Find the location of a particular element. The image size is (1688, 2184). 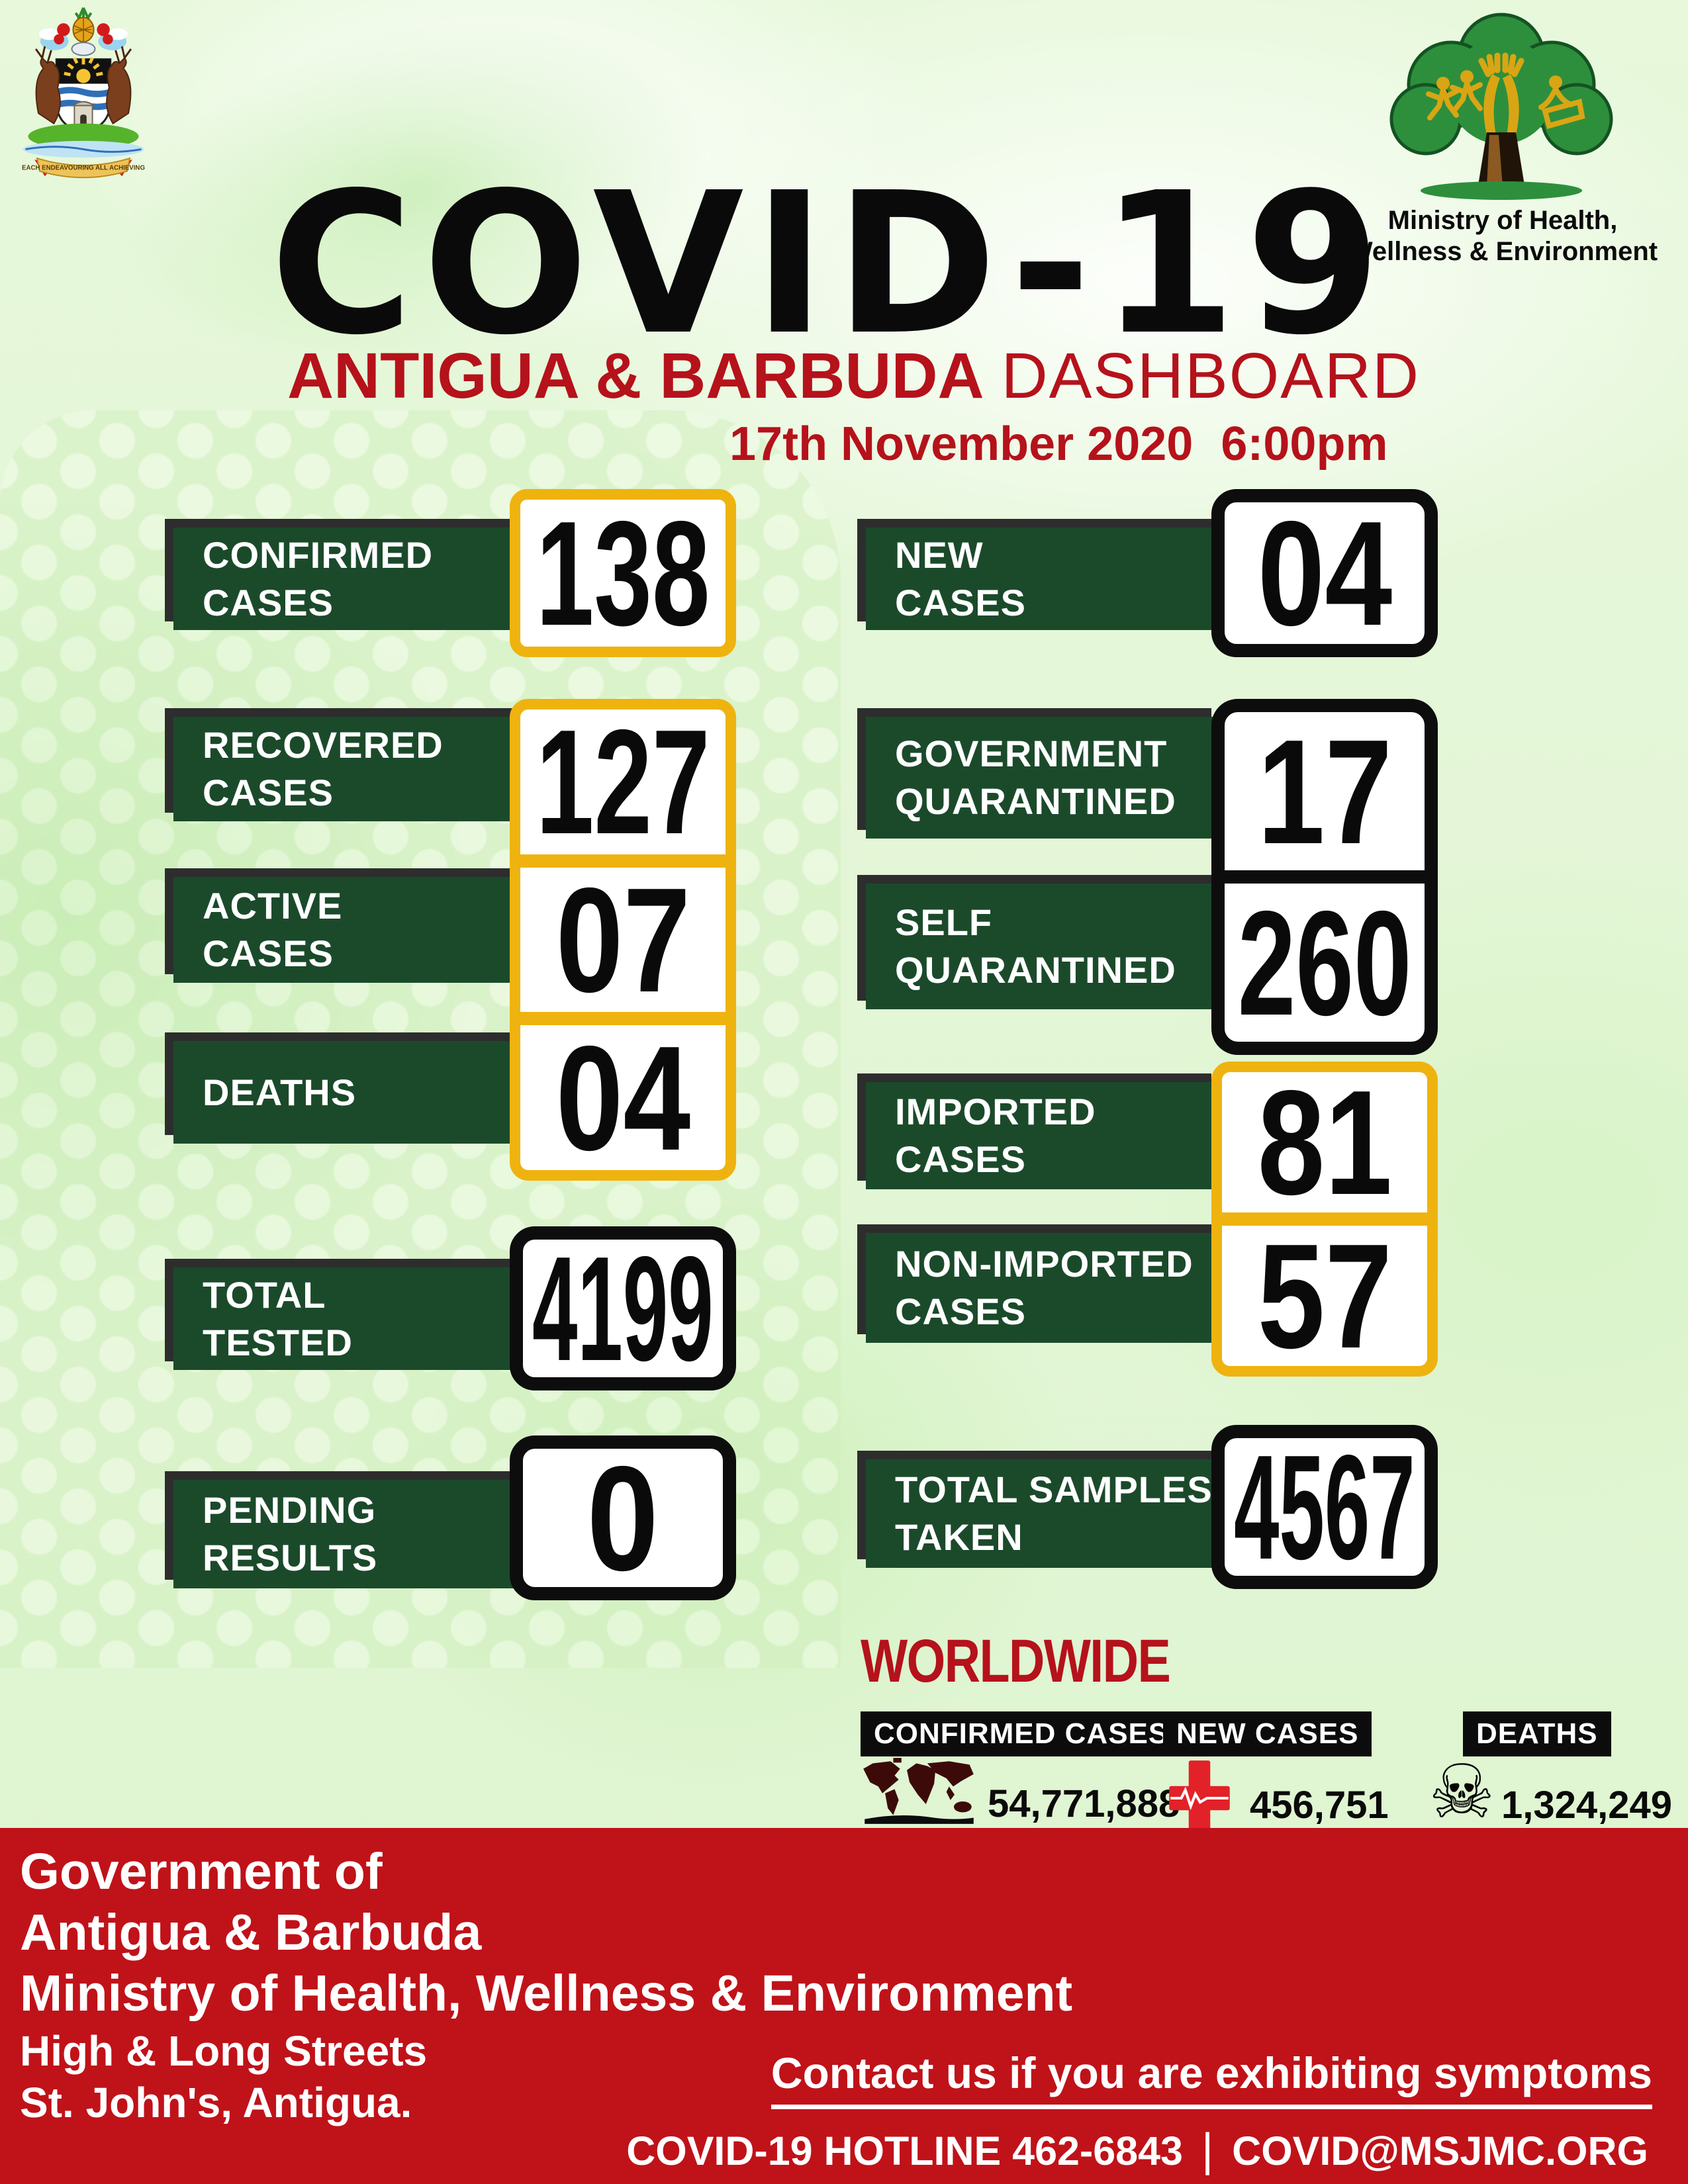

stat-label-imported-cases: IMPORTED CASES is located at coordinates (1043, 1135).